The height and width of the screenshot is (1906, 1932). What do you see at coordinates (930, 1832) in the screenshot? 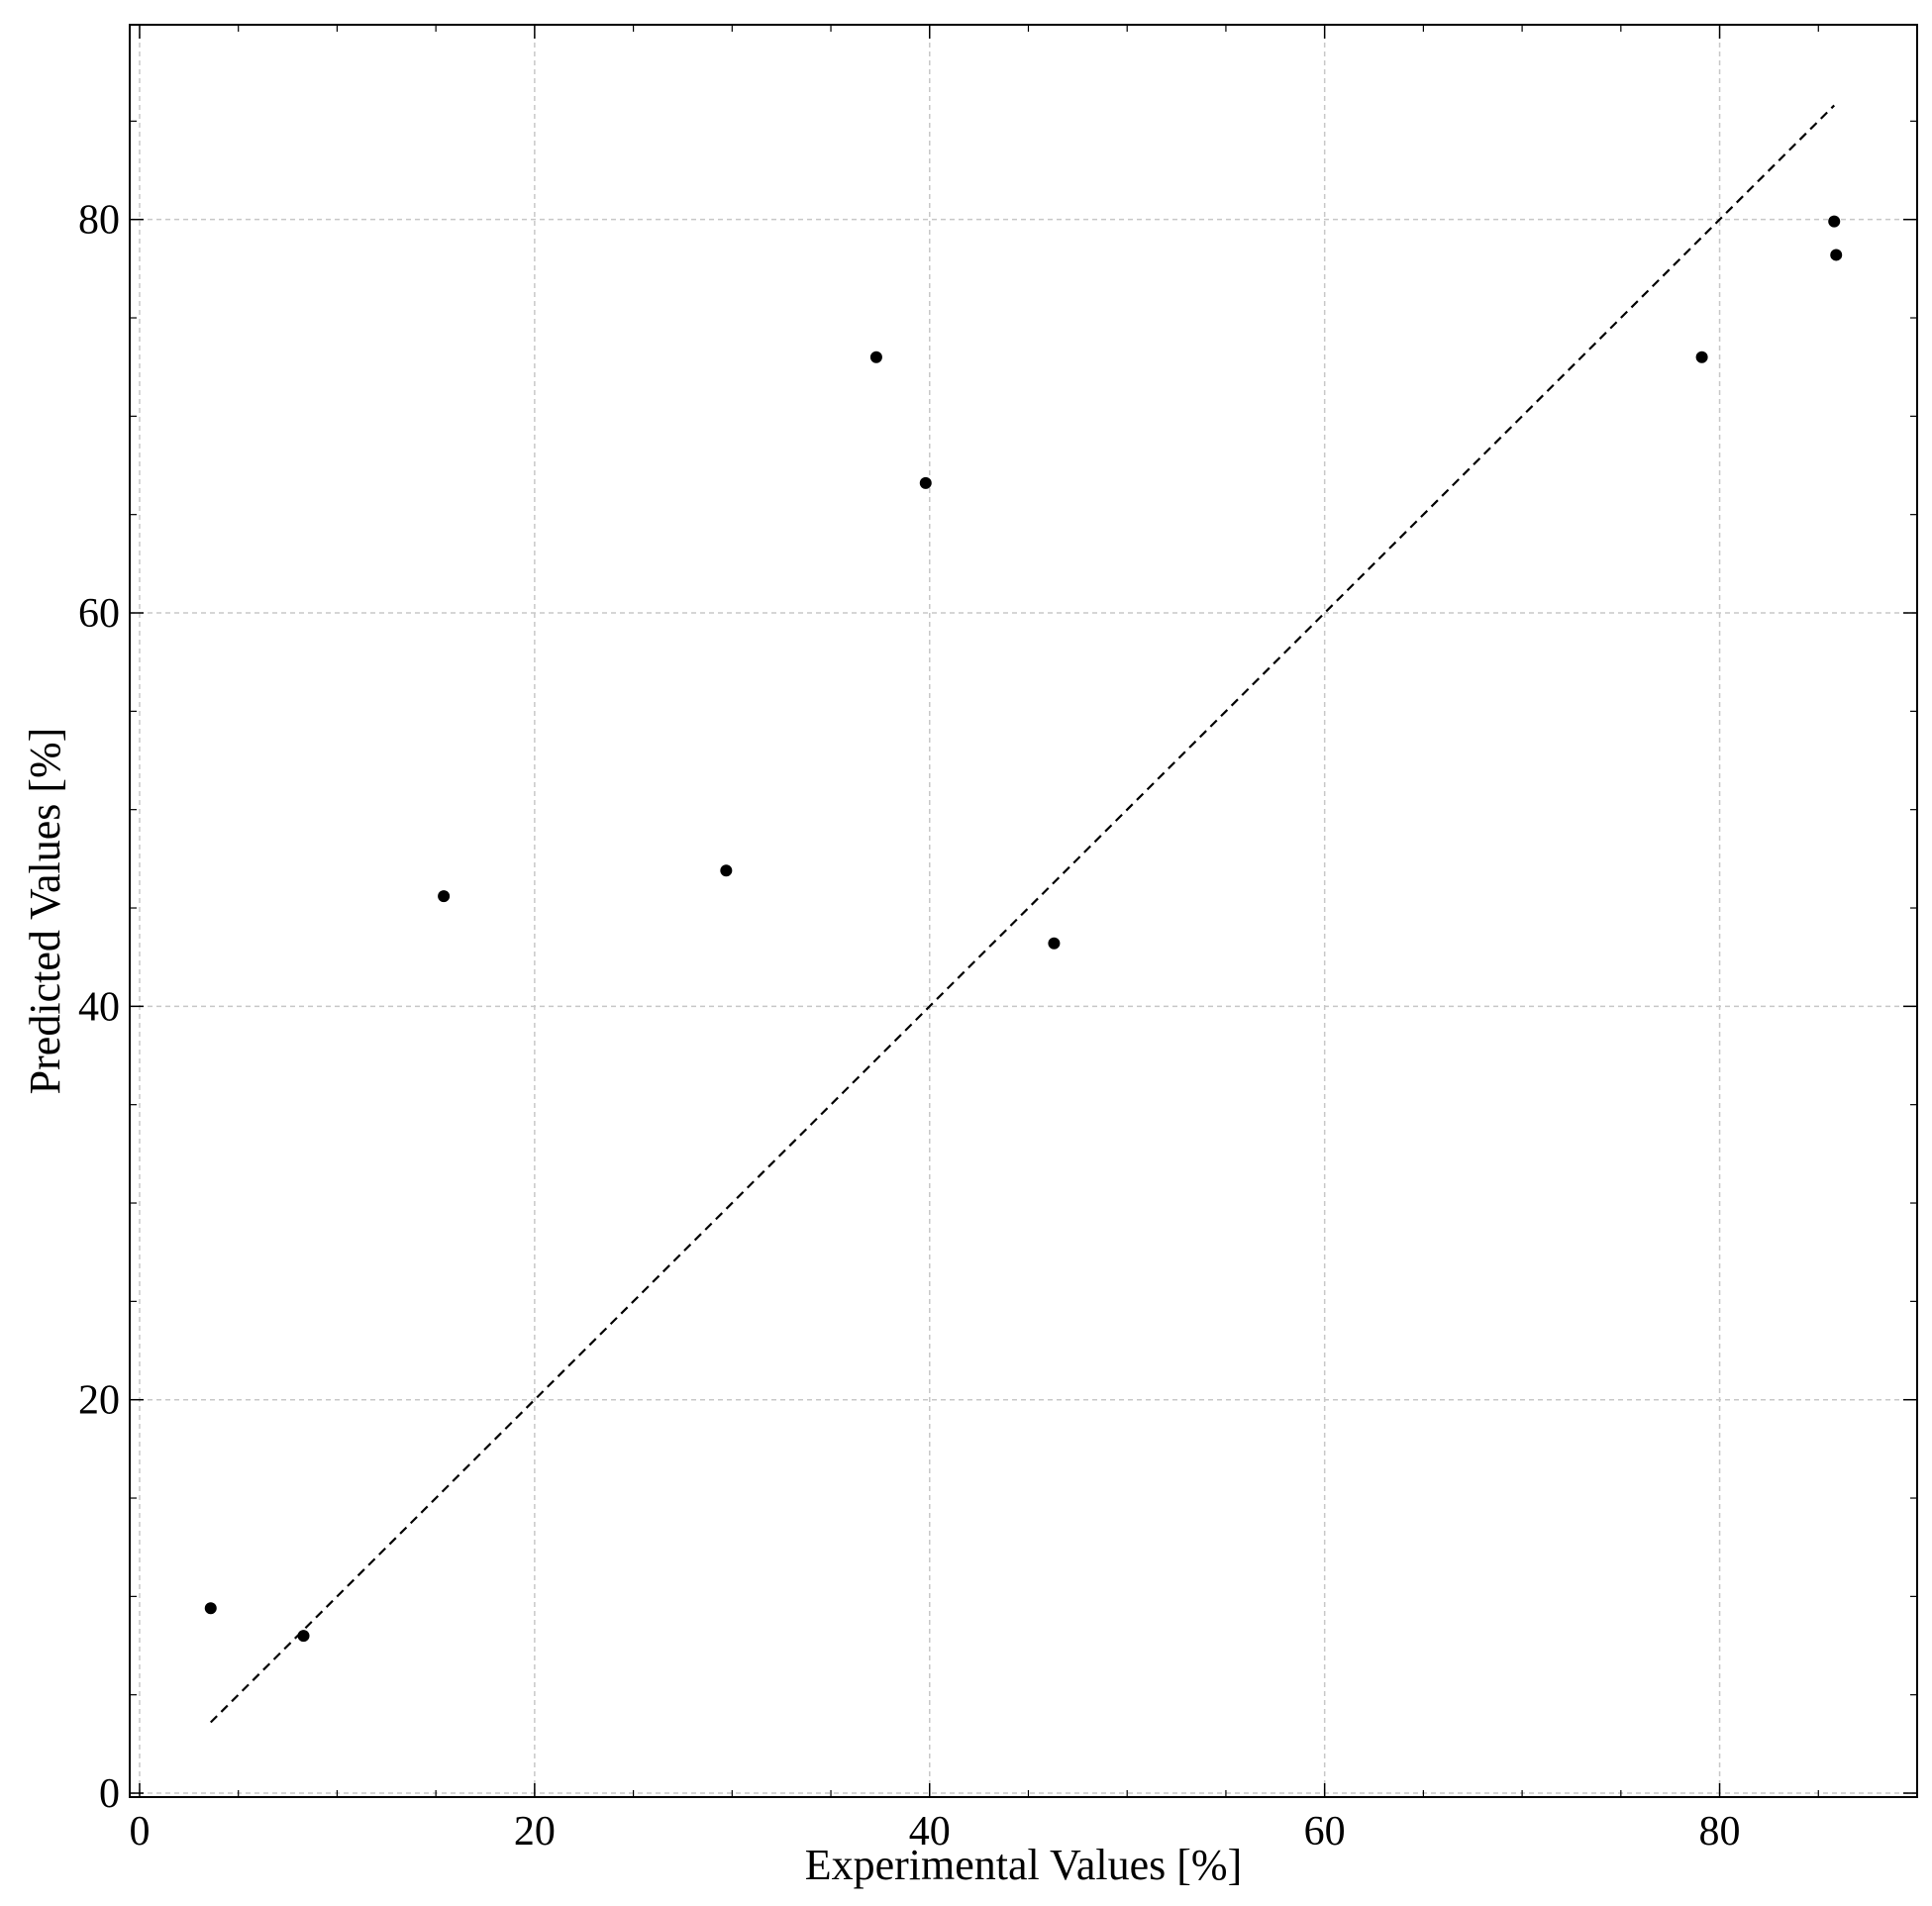
I see `x-tick-label: 40` at bounding box center [930, 1832].